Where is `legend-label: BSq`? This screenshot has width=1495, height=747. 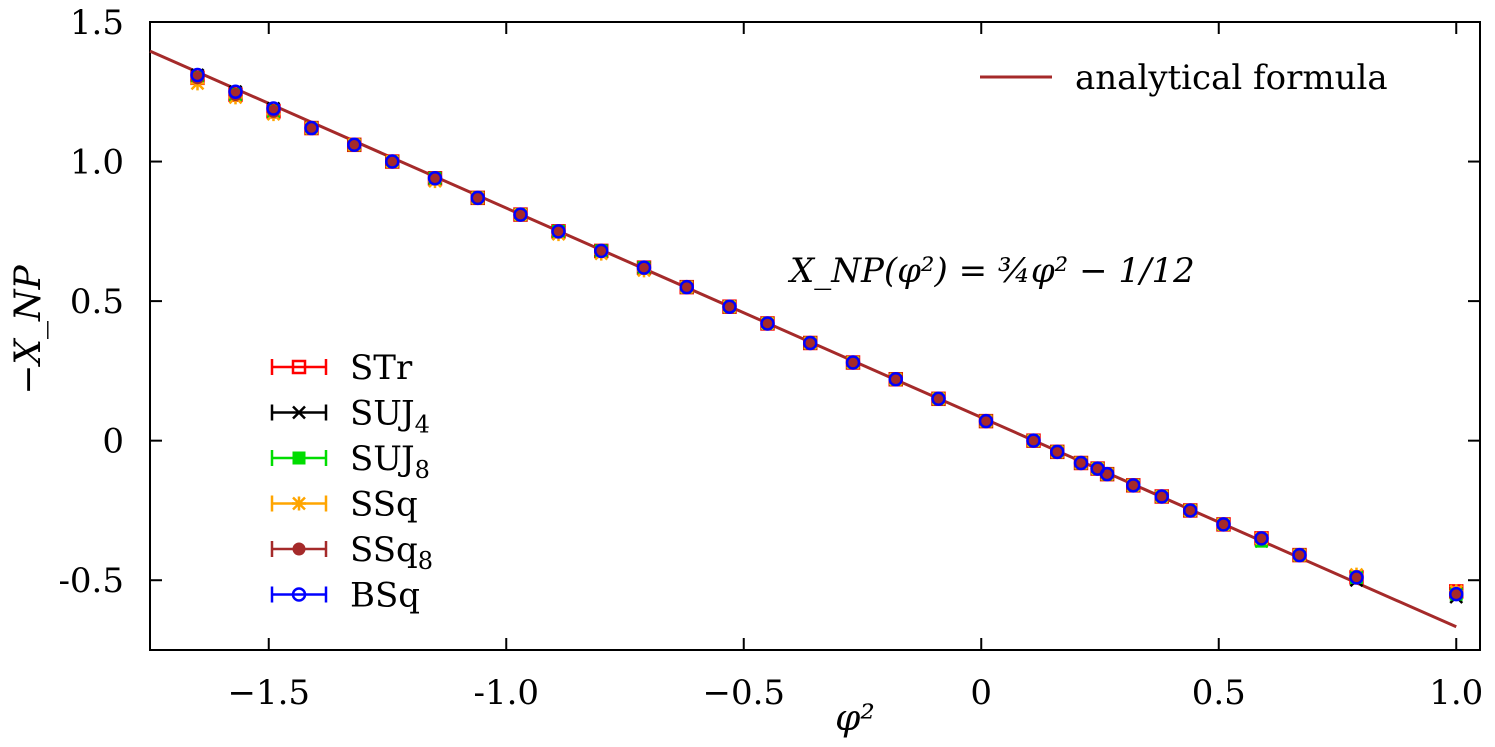 legend-label: BSq is located at coordinates (385, 596).